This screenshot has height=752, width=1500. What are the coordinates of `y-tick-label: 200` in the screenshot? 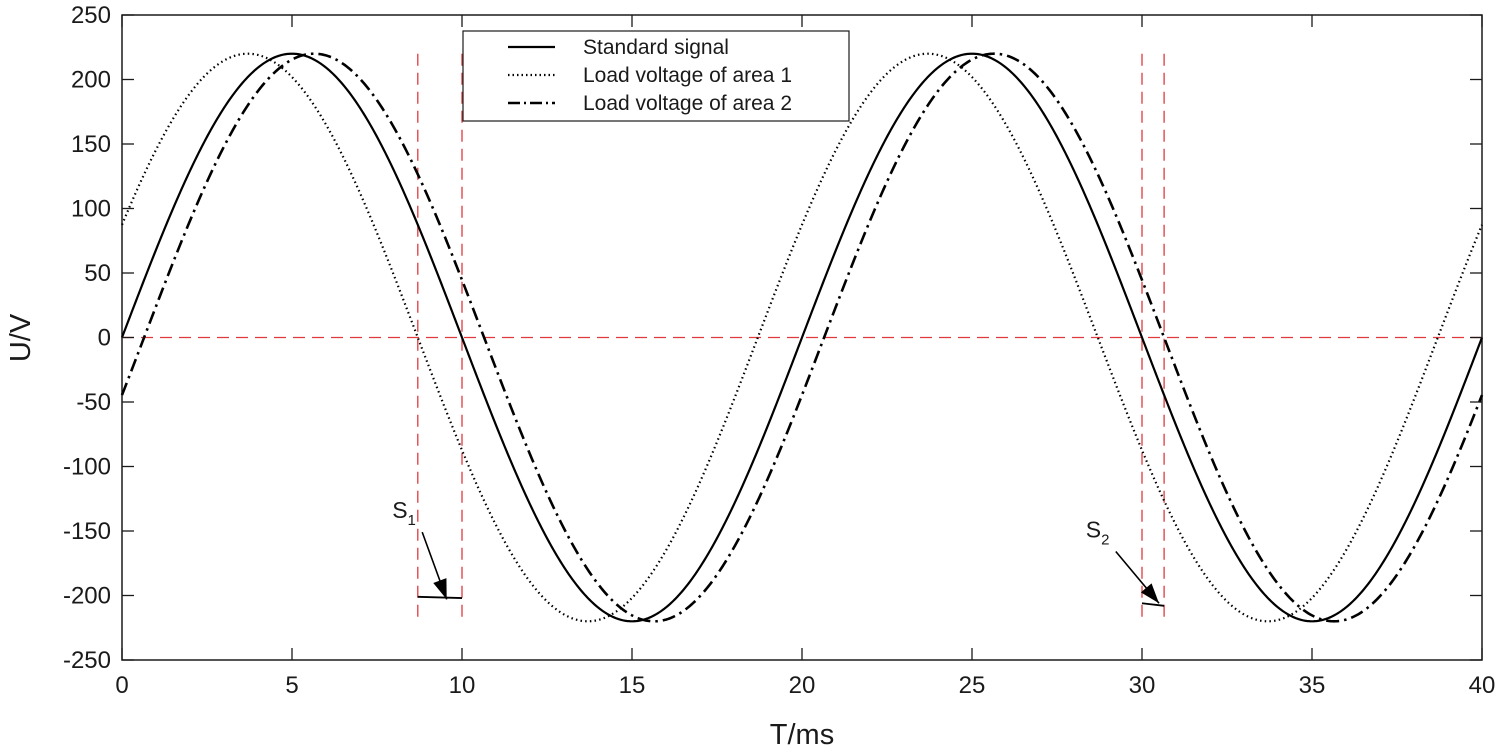 It's located at (91, 80).